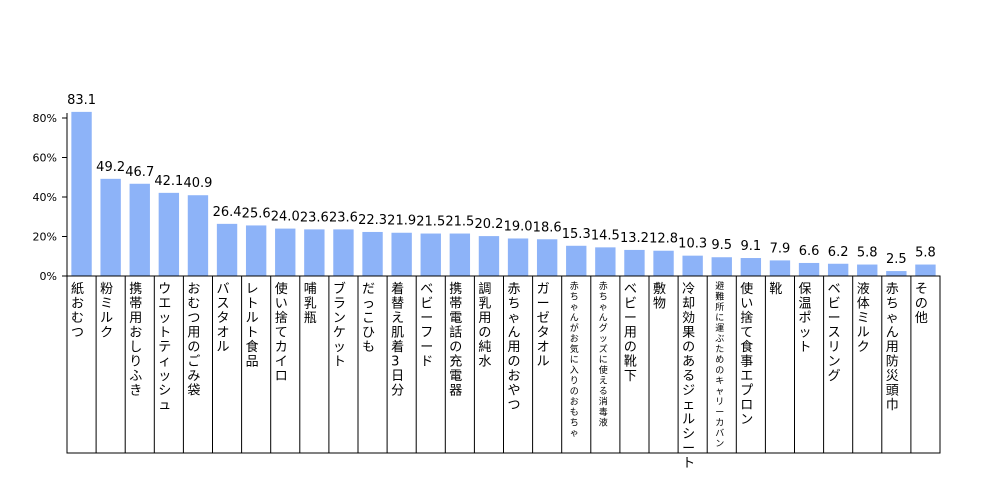 The image size is (987, 487). I want to click on value-label: 2.5, so click(896, 259).